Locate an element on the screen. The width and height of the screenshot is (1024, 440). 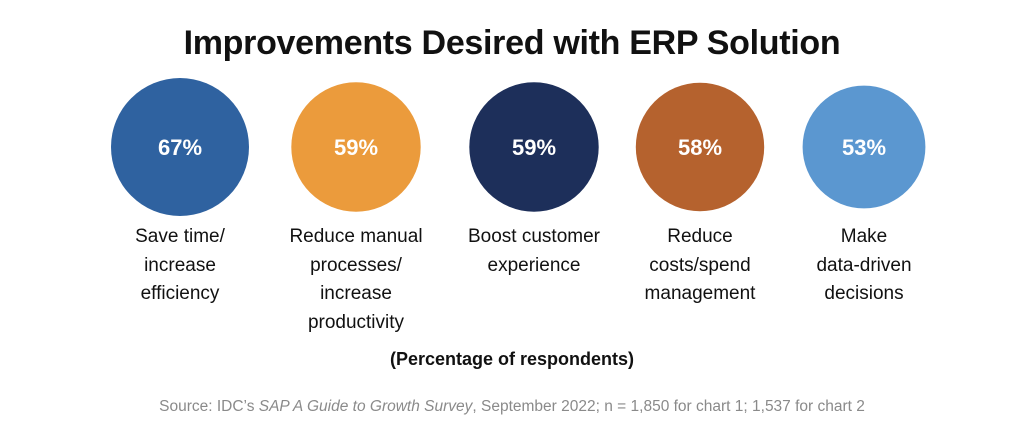
category-label-line: costs/spend is located at coordinates (700, 265).